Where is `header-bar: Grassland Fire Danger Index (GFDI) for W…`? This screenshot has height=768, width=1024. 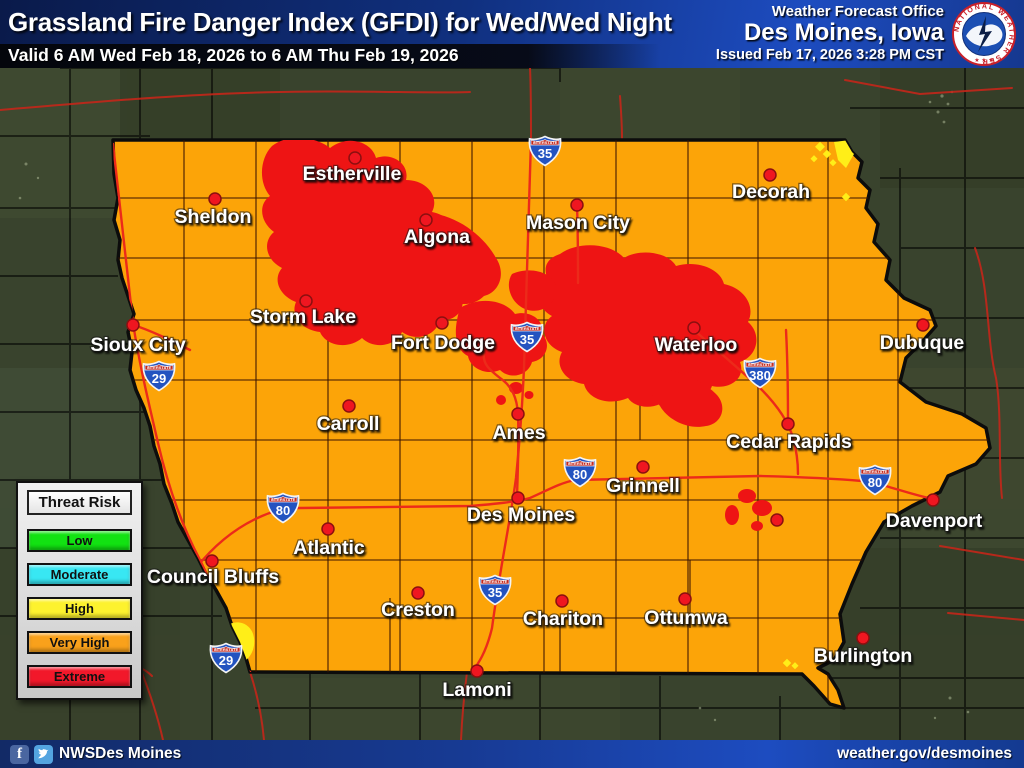 header-bar: Grassland Fire Danger Index (GFDI) for W… is located at coordinates (512, 34).